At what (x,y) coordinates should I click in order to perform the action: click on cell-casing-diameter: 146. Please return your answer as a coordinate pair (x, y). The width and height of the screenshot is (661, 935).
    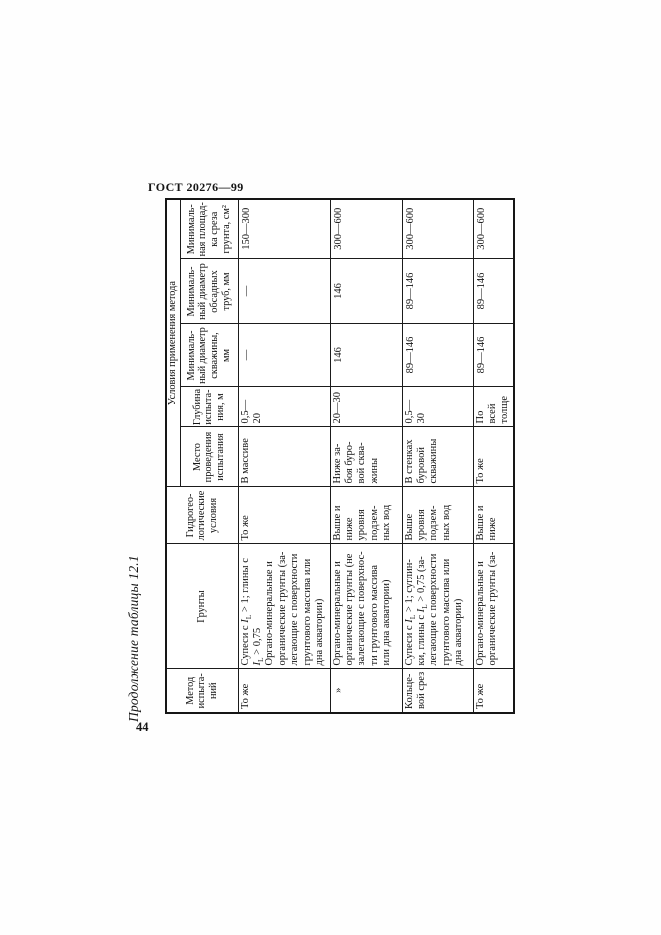
    Looking at the image, I should click on (366, 291).